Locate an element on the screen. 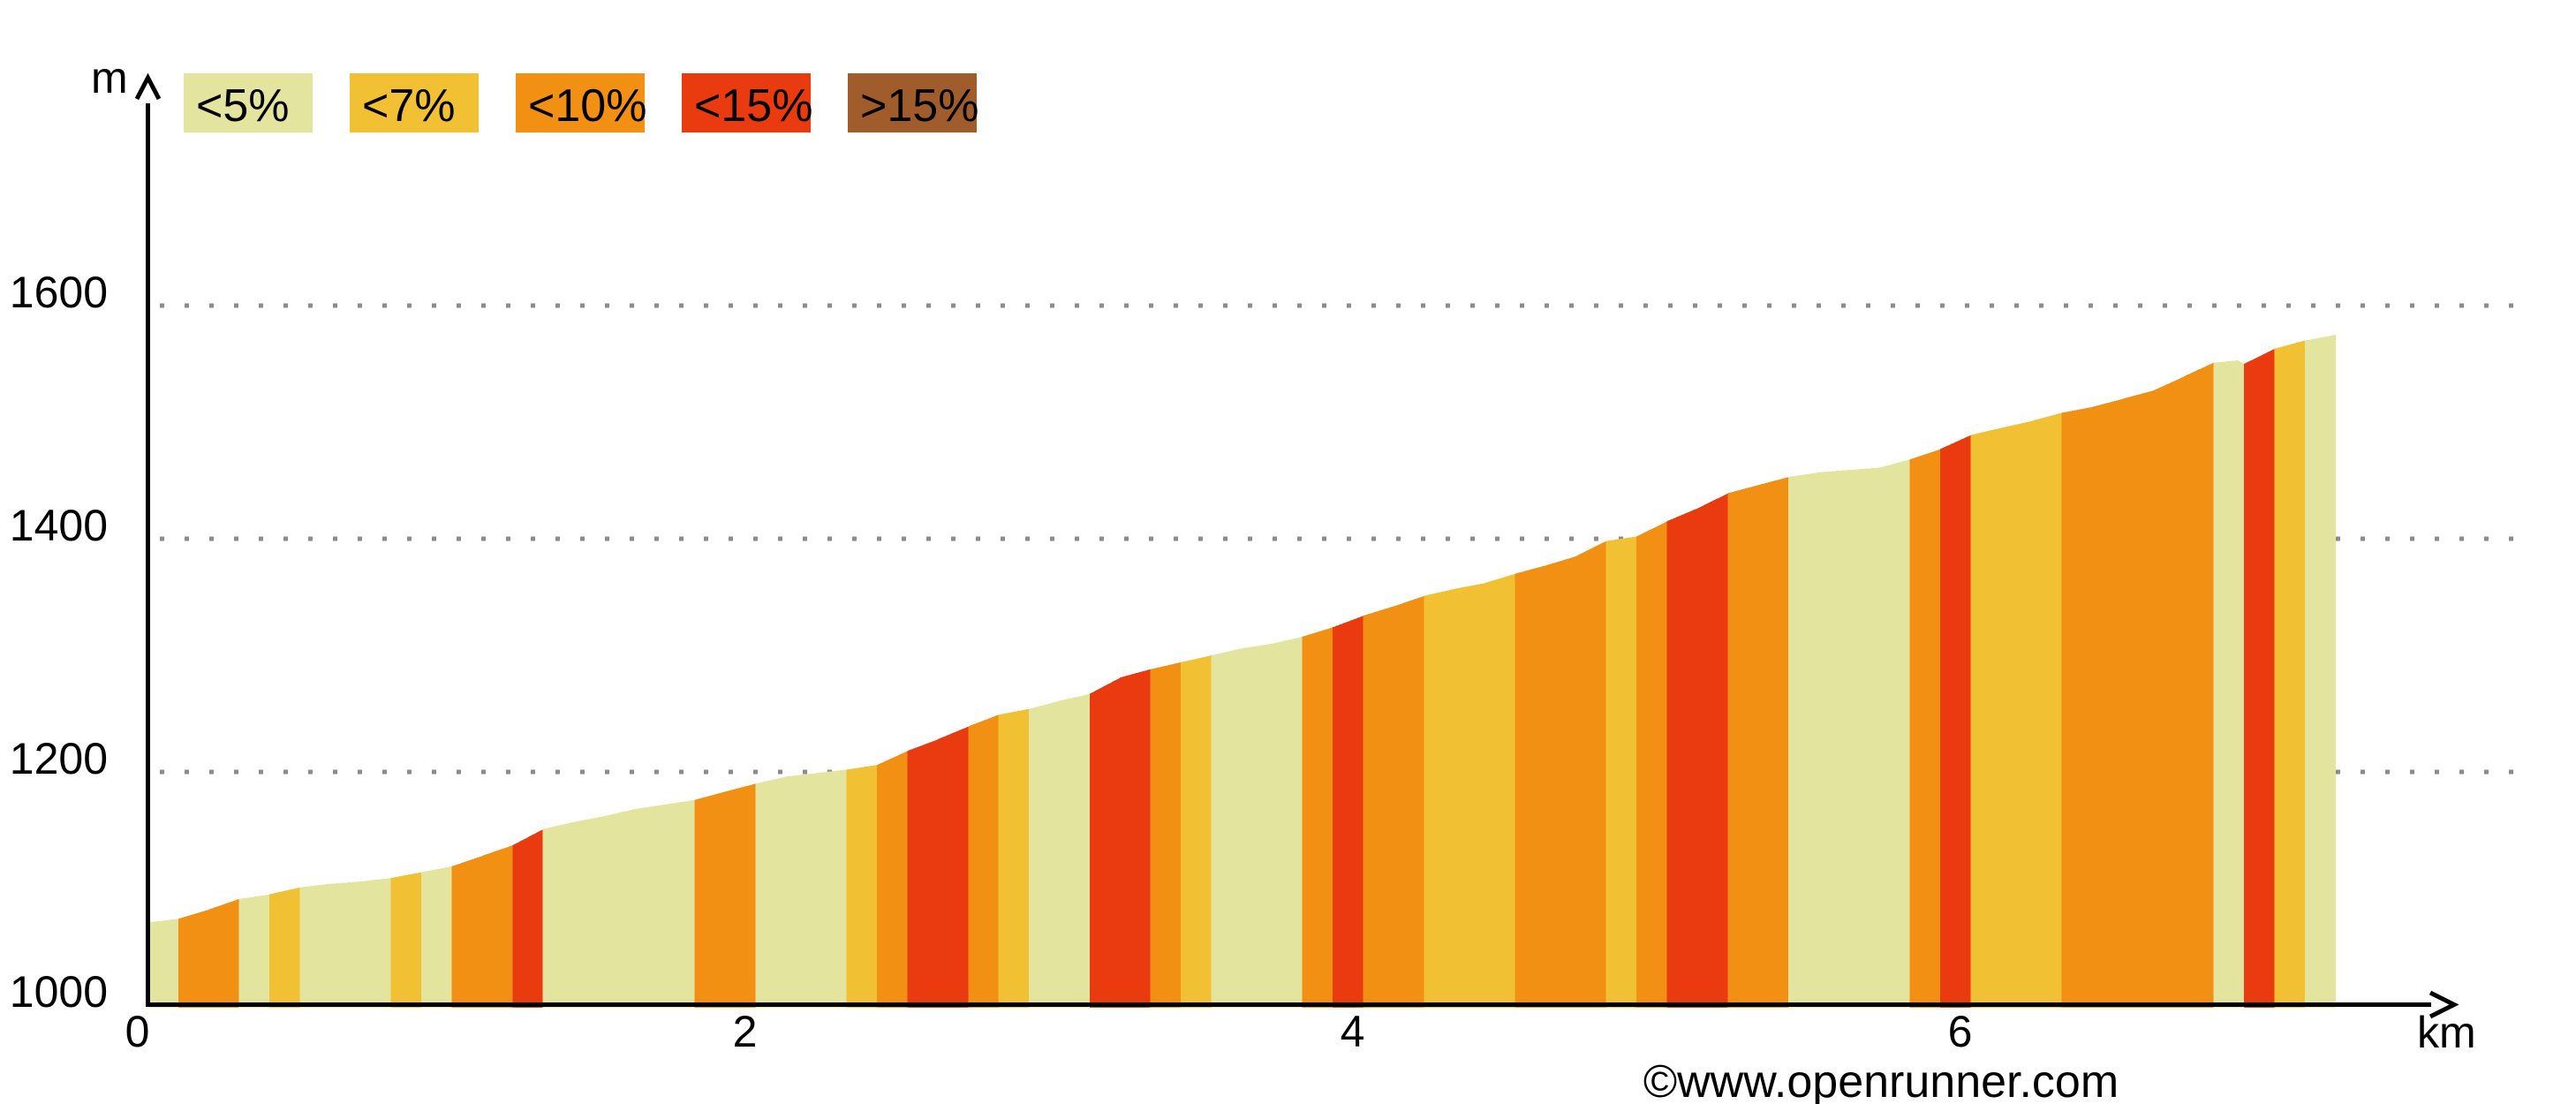 This screenshot has width=2576, height=1104. profile-segment-5.1km-lt15 is located at coordinates (1712, 750).